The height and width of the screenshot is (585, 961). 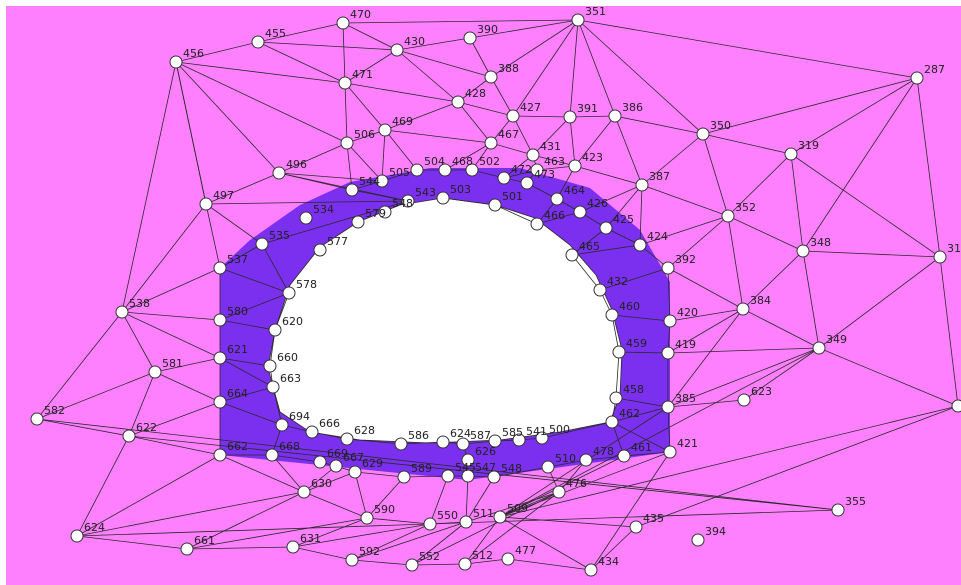 What do you see at coordinates (306, 284) in the screenshot?
I see `mesh-node-label: 578` at bounding box center [306, 284].